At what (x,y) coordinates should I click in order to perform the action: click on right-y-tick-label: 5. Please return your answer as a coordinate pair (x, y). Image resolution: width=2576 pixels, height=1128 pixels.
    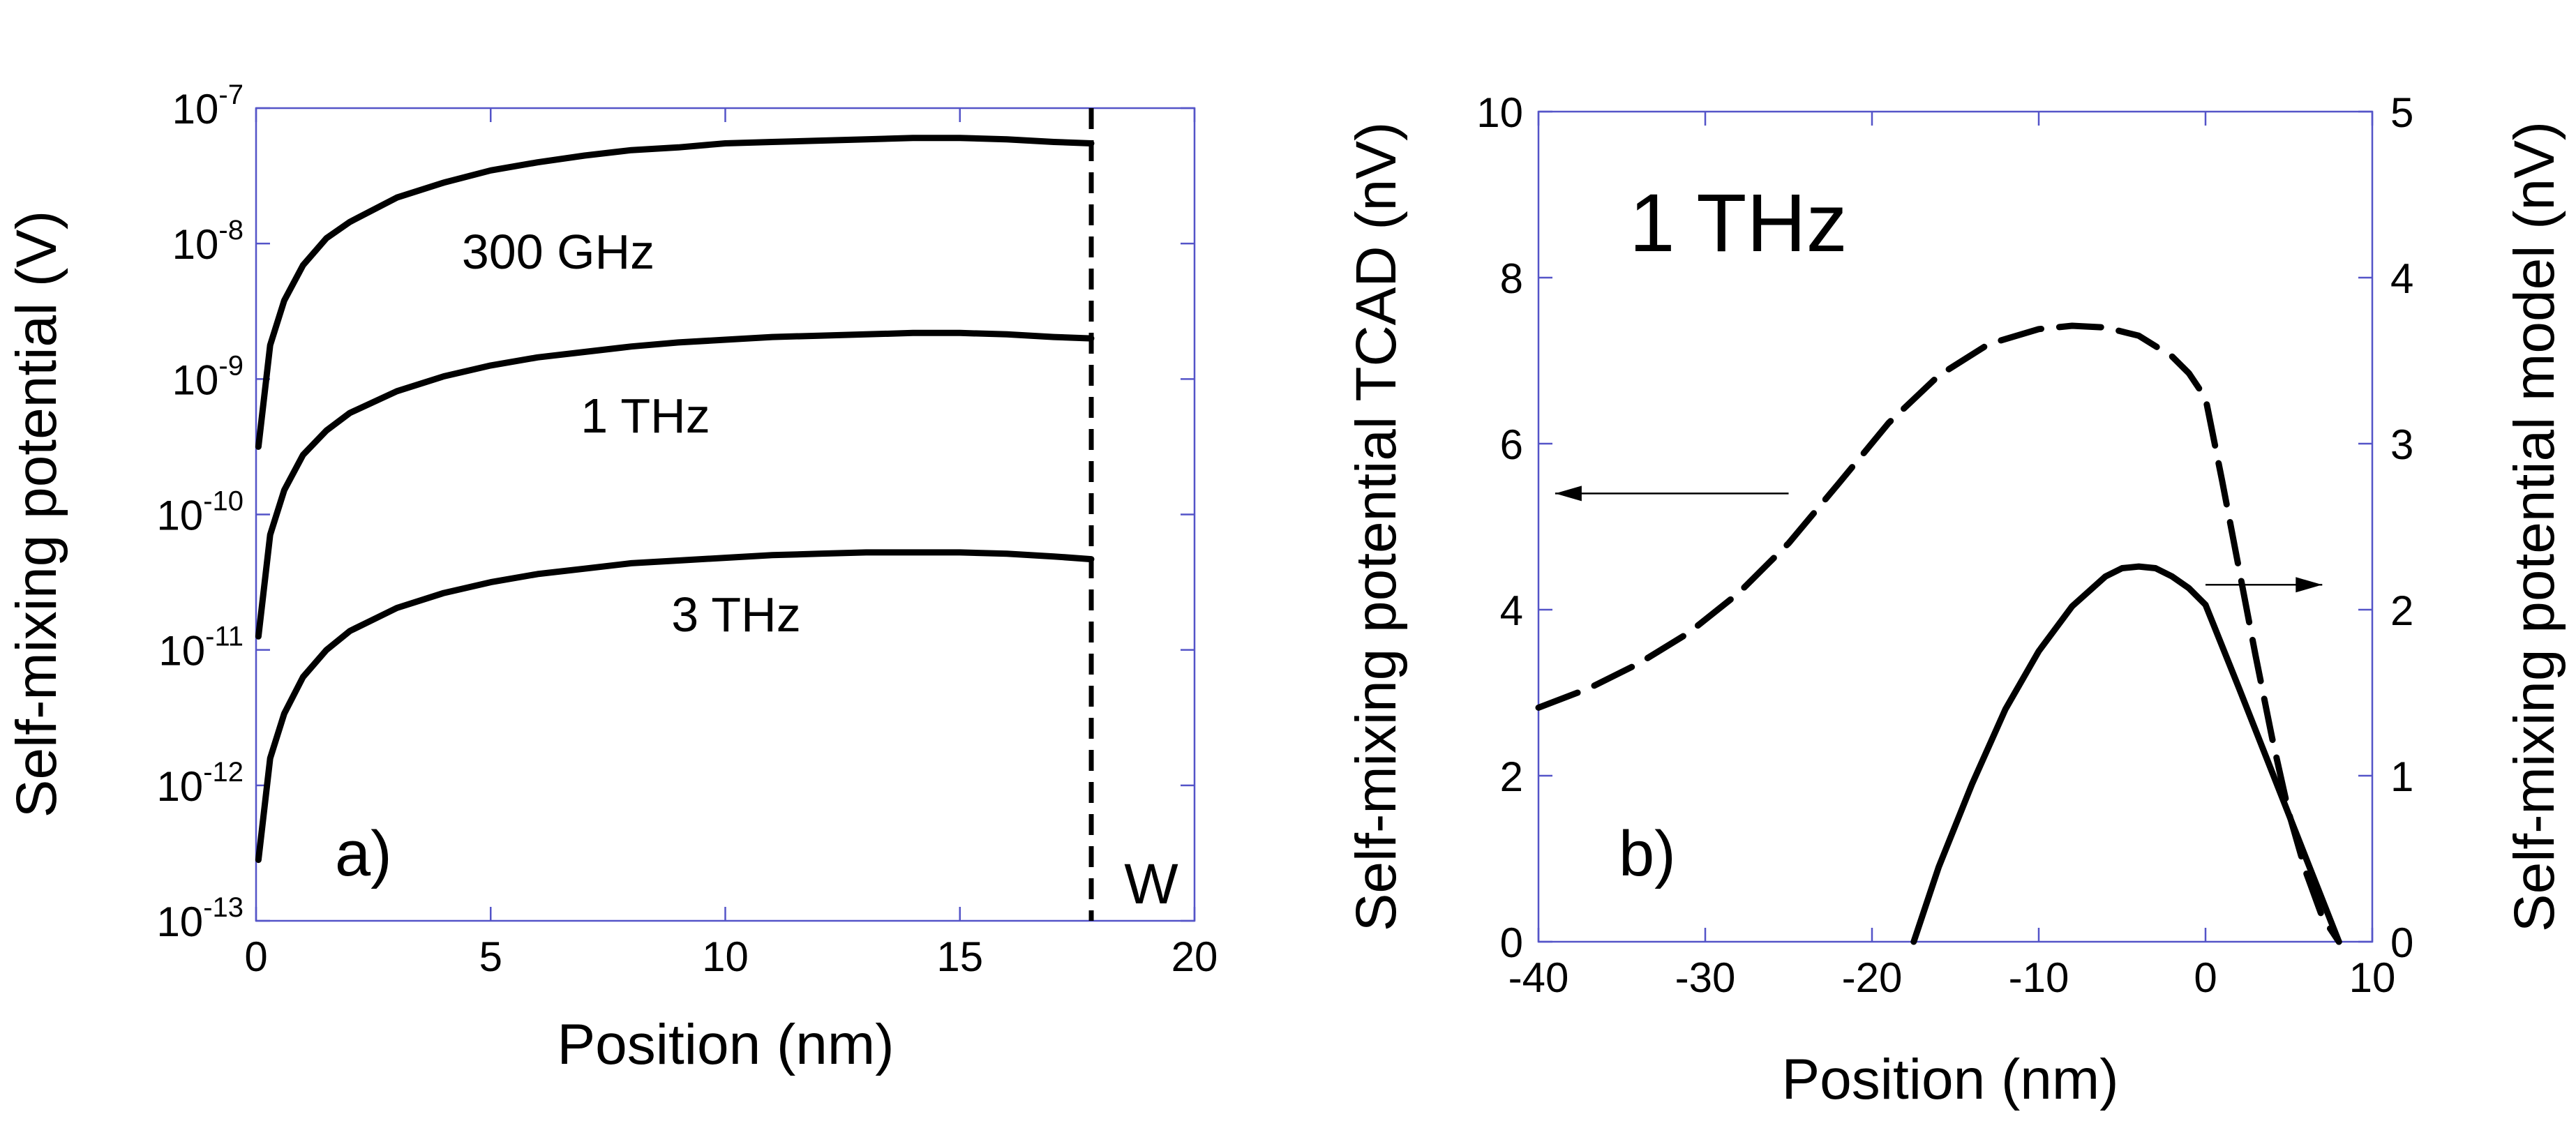
    Looking at the image, I should click on (2401, 112).